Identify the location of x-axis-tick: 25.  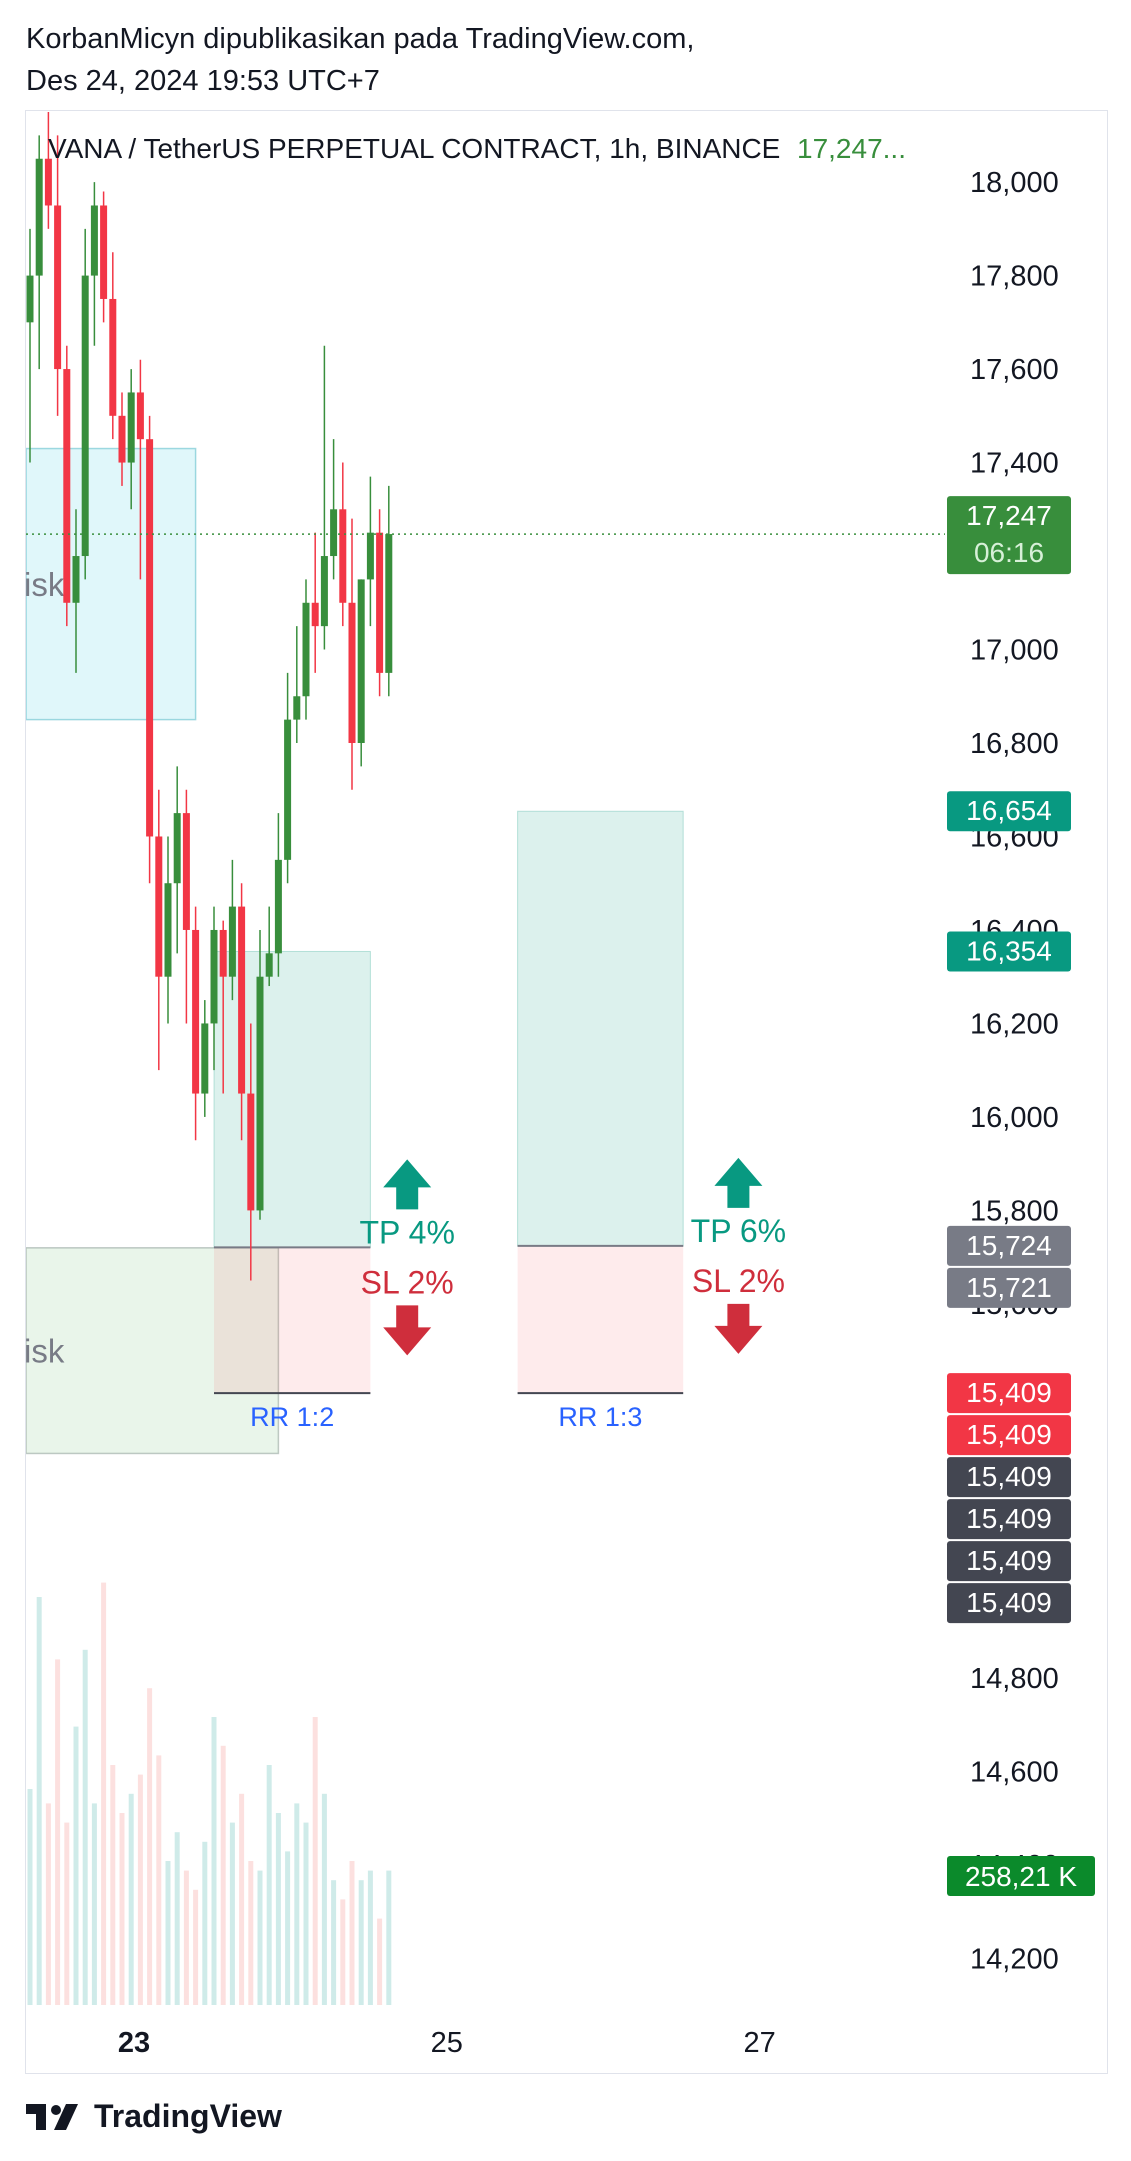
(447, 2043).